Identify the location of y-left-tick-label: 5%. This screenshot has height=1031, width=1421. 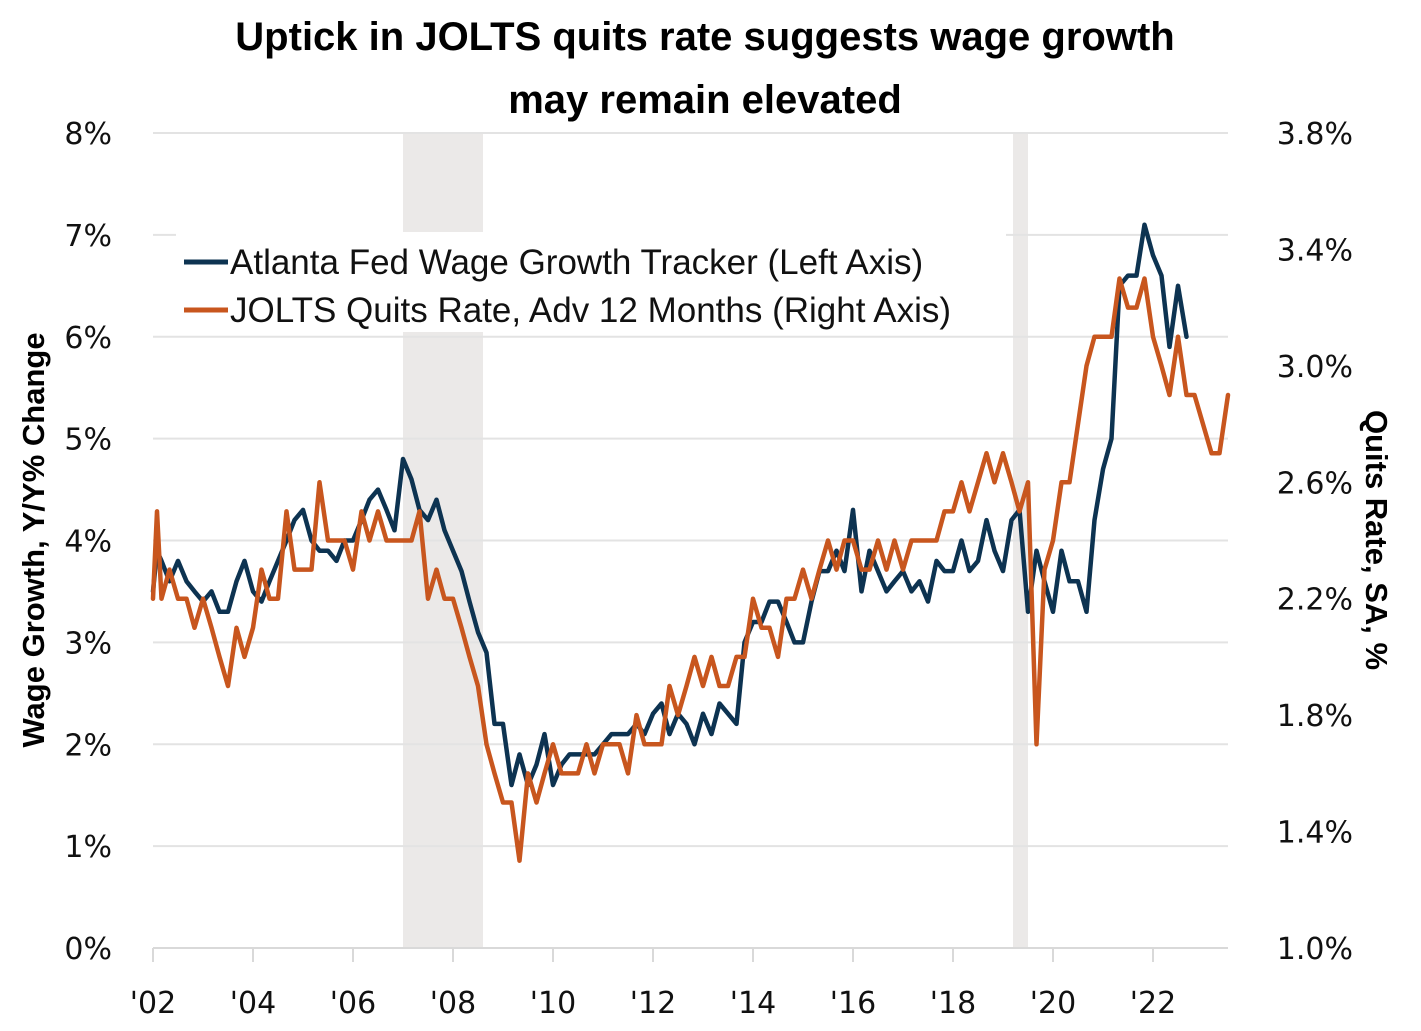
(88, 440).